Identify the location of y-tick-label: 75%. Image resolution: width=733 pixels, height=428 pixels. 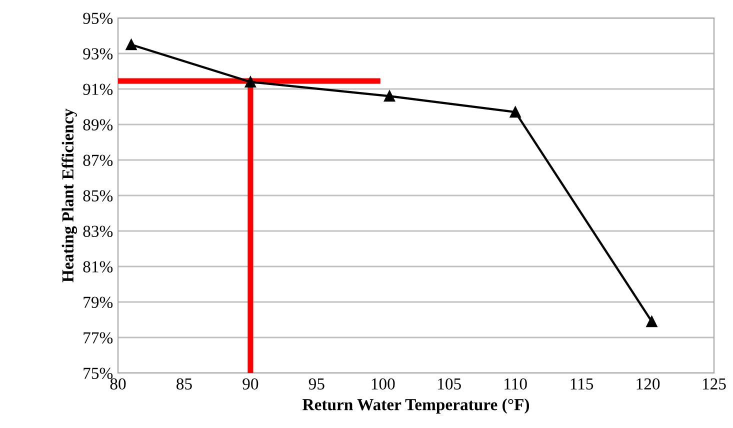
(98, 373).